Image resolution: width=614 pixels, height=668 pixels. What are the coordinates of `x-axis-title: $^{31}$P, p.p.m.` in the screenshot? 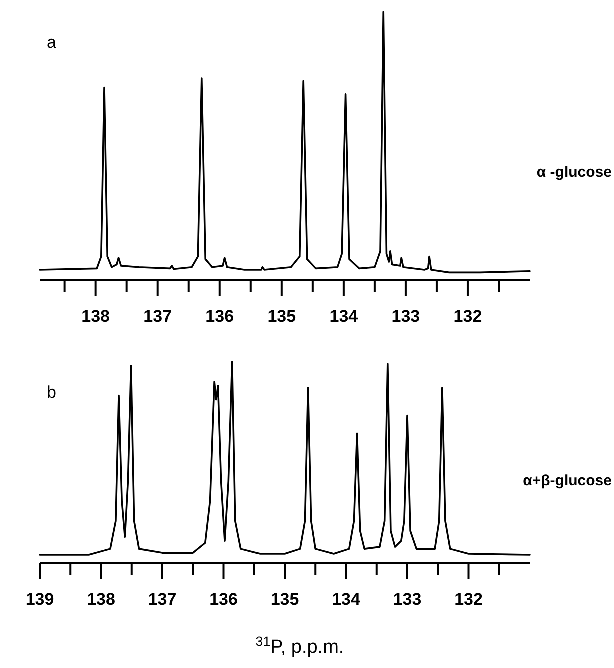 It's located at (300, 646).